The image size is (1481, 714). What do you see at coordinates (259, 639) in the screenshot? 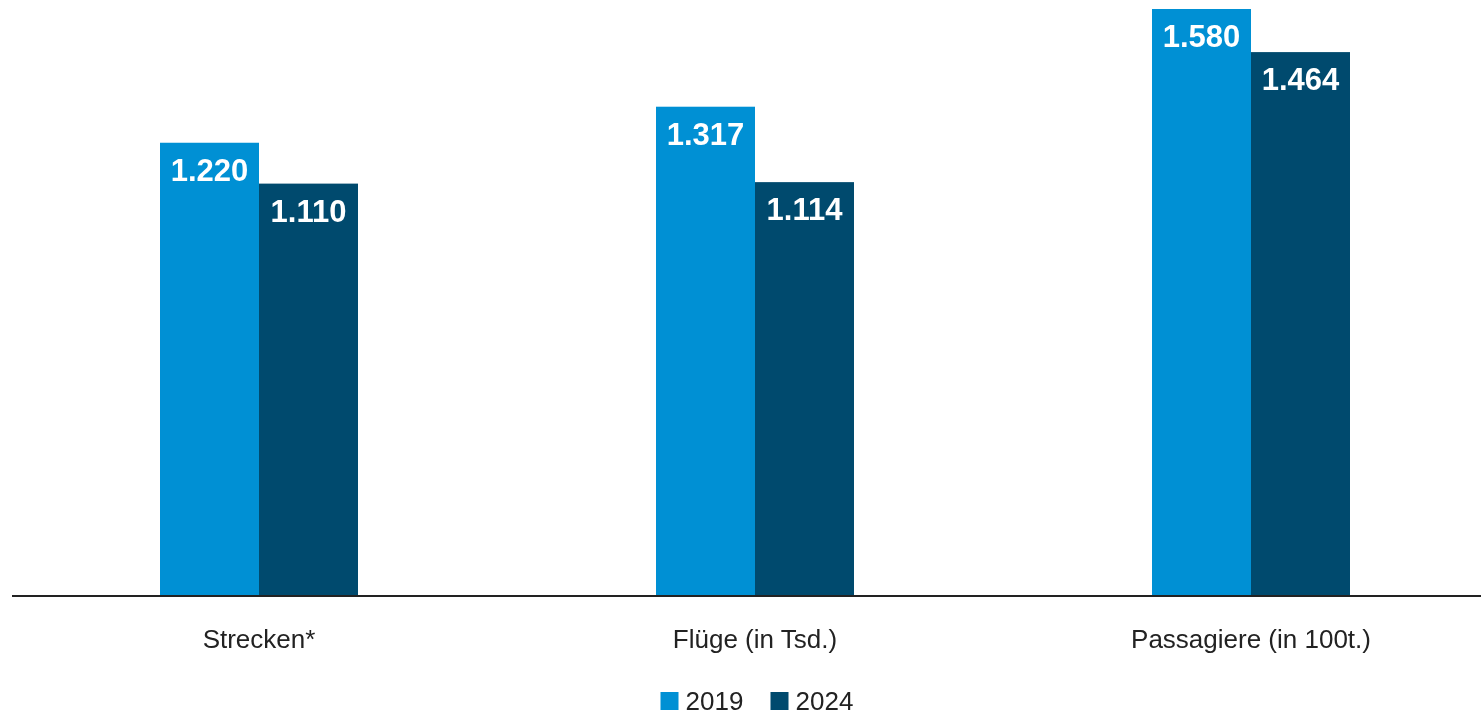
I see `x-tick-label: Strecken*` at bounding box center [259, 639].